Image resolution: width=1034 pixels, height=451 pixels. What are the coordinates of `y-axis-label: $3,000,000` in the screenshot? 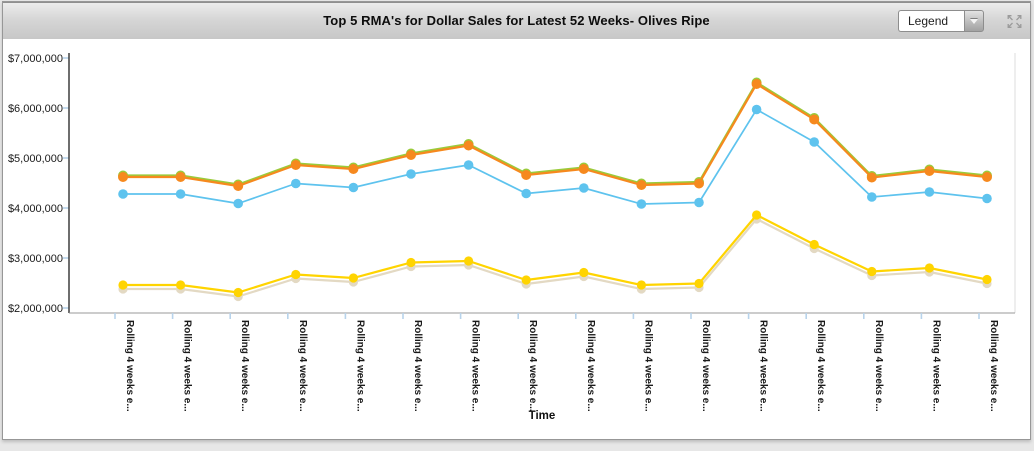 It's located at (35, 259).